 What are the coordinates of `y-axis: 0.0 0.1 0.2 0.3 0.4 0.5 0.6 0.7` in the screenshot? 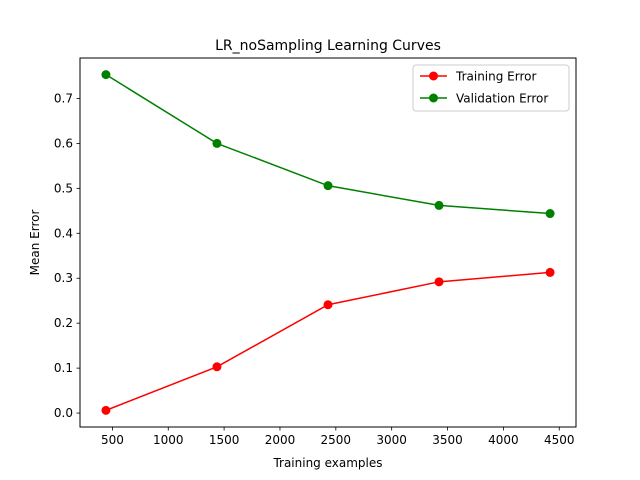 It's located at (67, 255).